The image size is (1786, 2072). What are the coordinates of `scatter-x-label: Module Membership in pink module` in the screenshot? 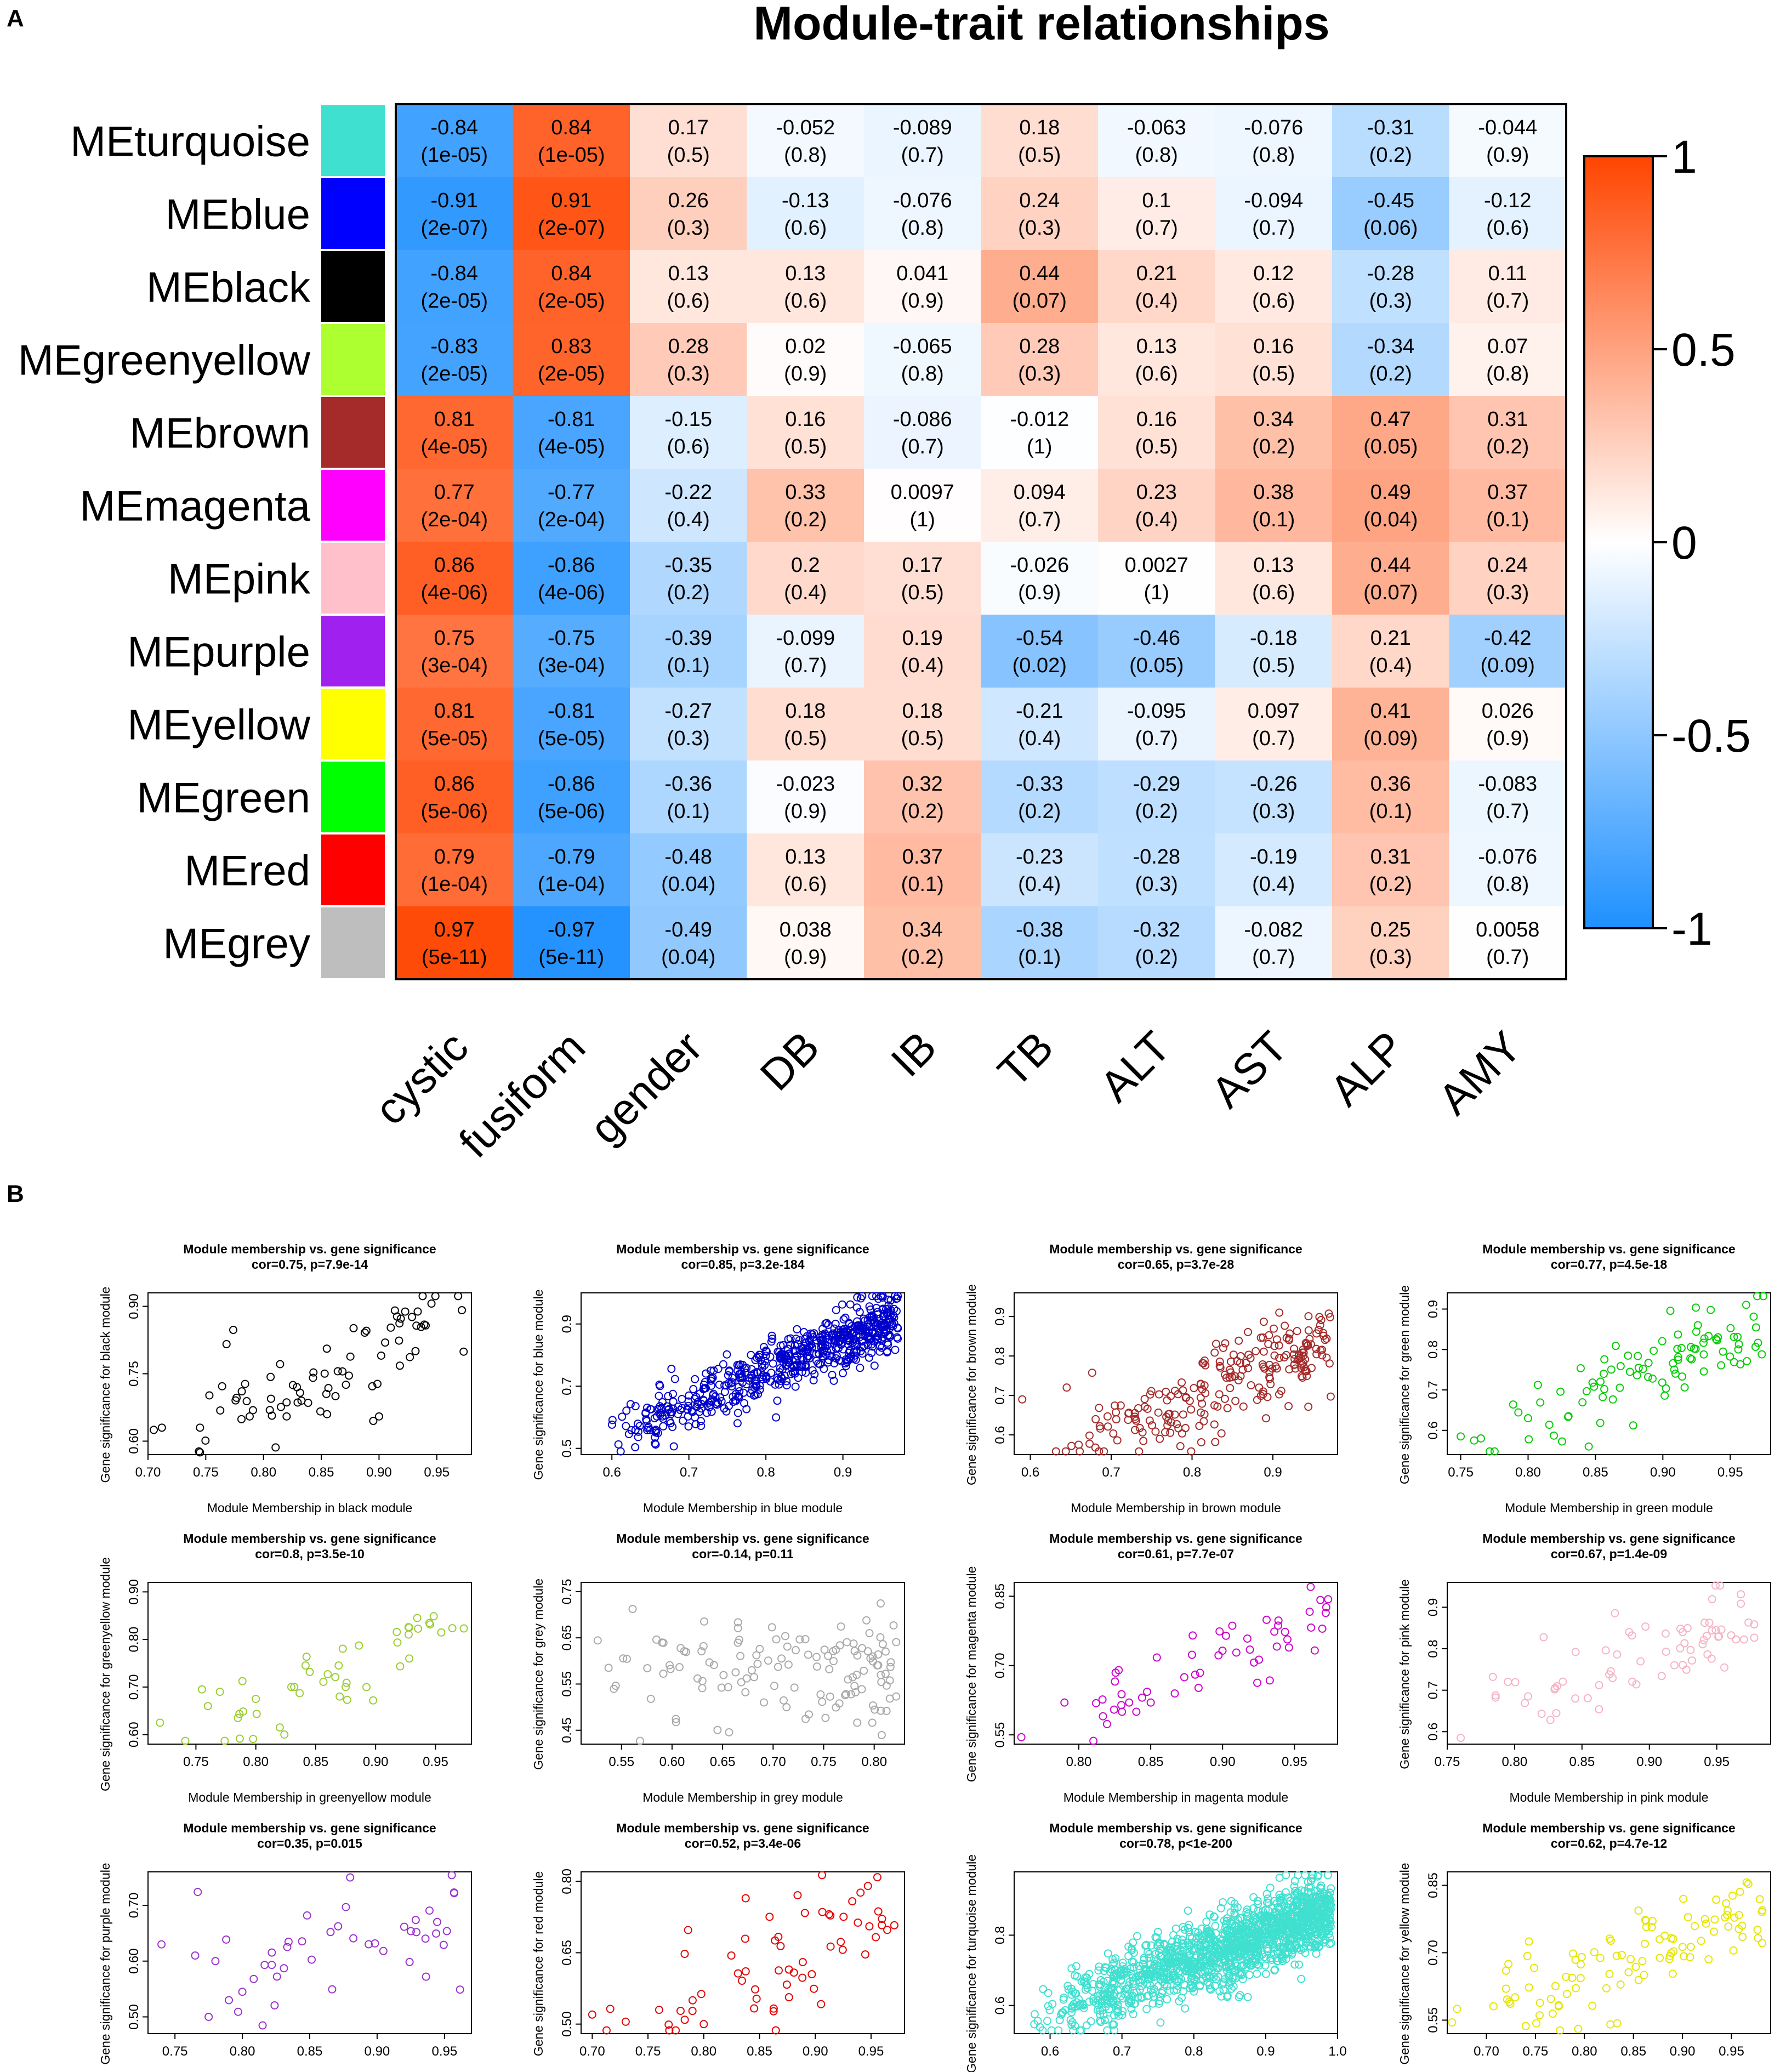 It's located at (1609, 1797).